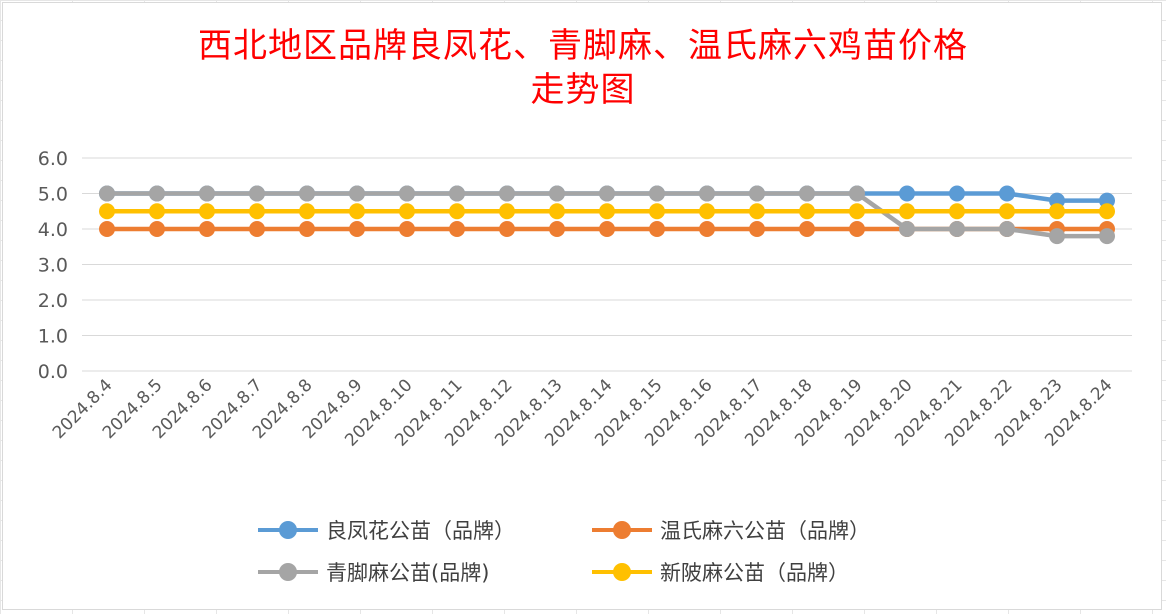 This screenshot has width=1166, height=614. I want to click on y-tick-label: 5.0, so click(53, 195).